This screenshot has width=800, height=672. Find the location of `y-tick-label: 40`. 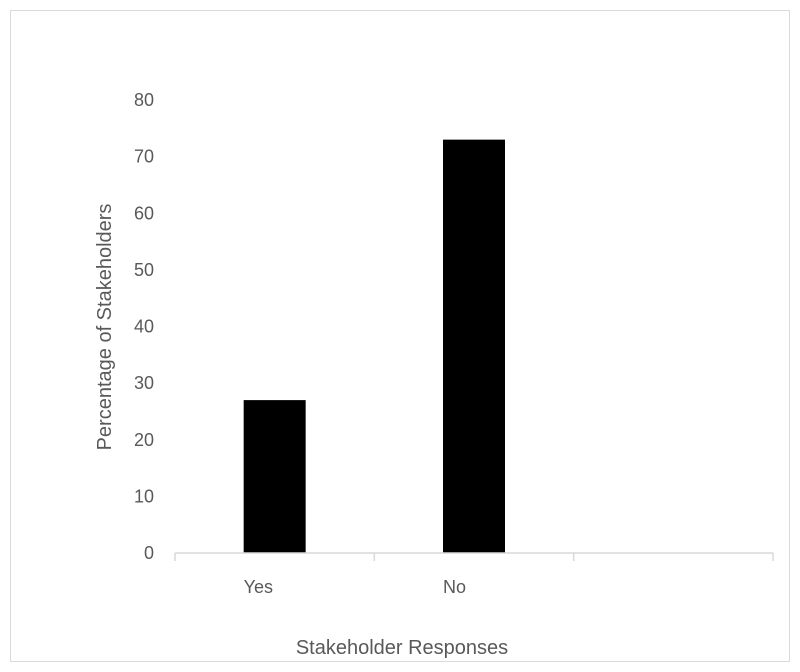

y-tick-label: 40 is located at coordinates (144, 327).